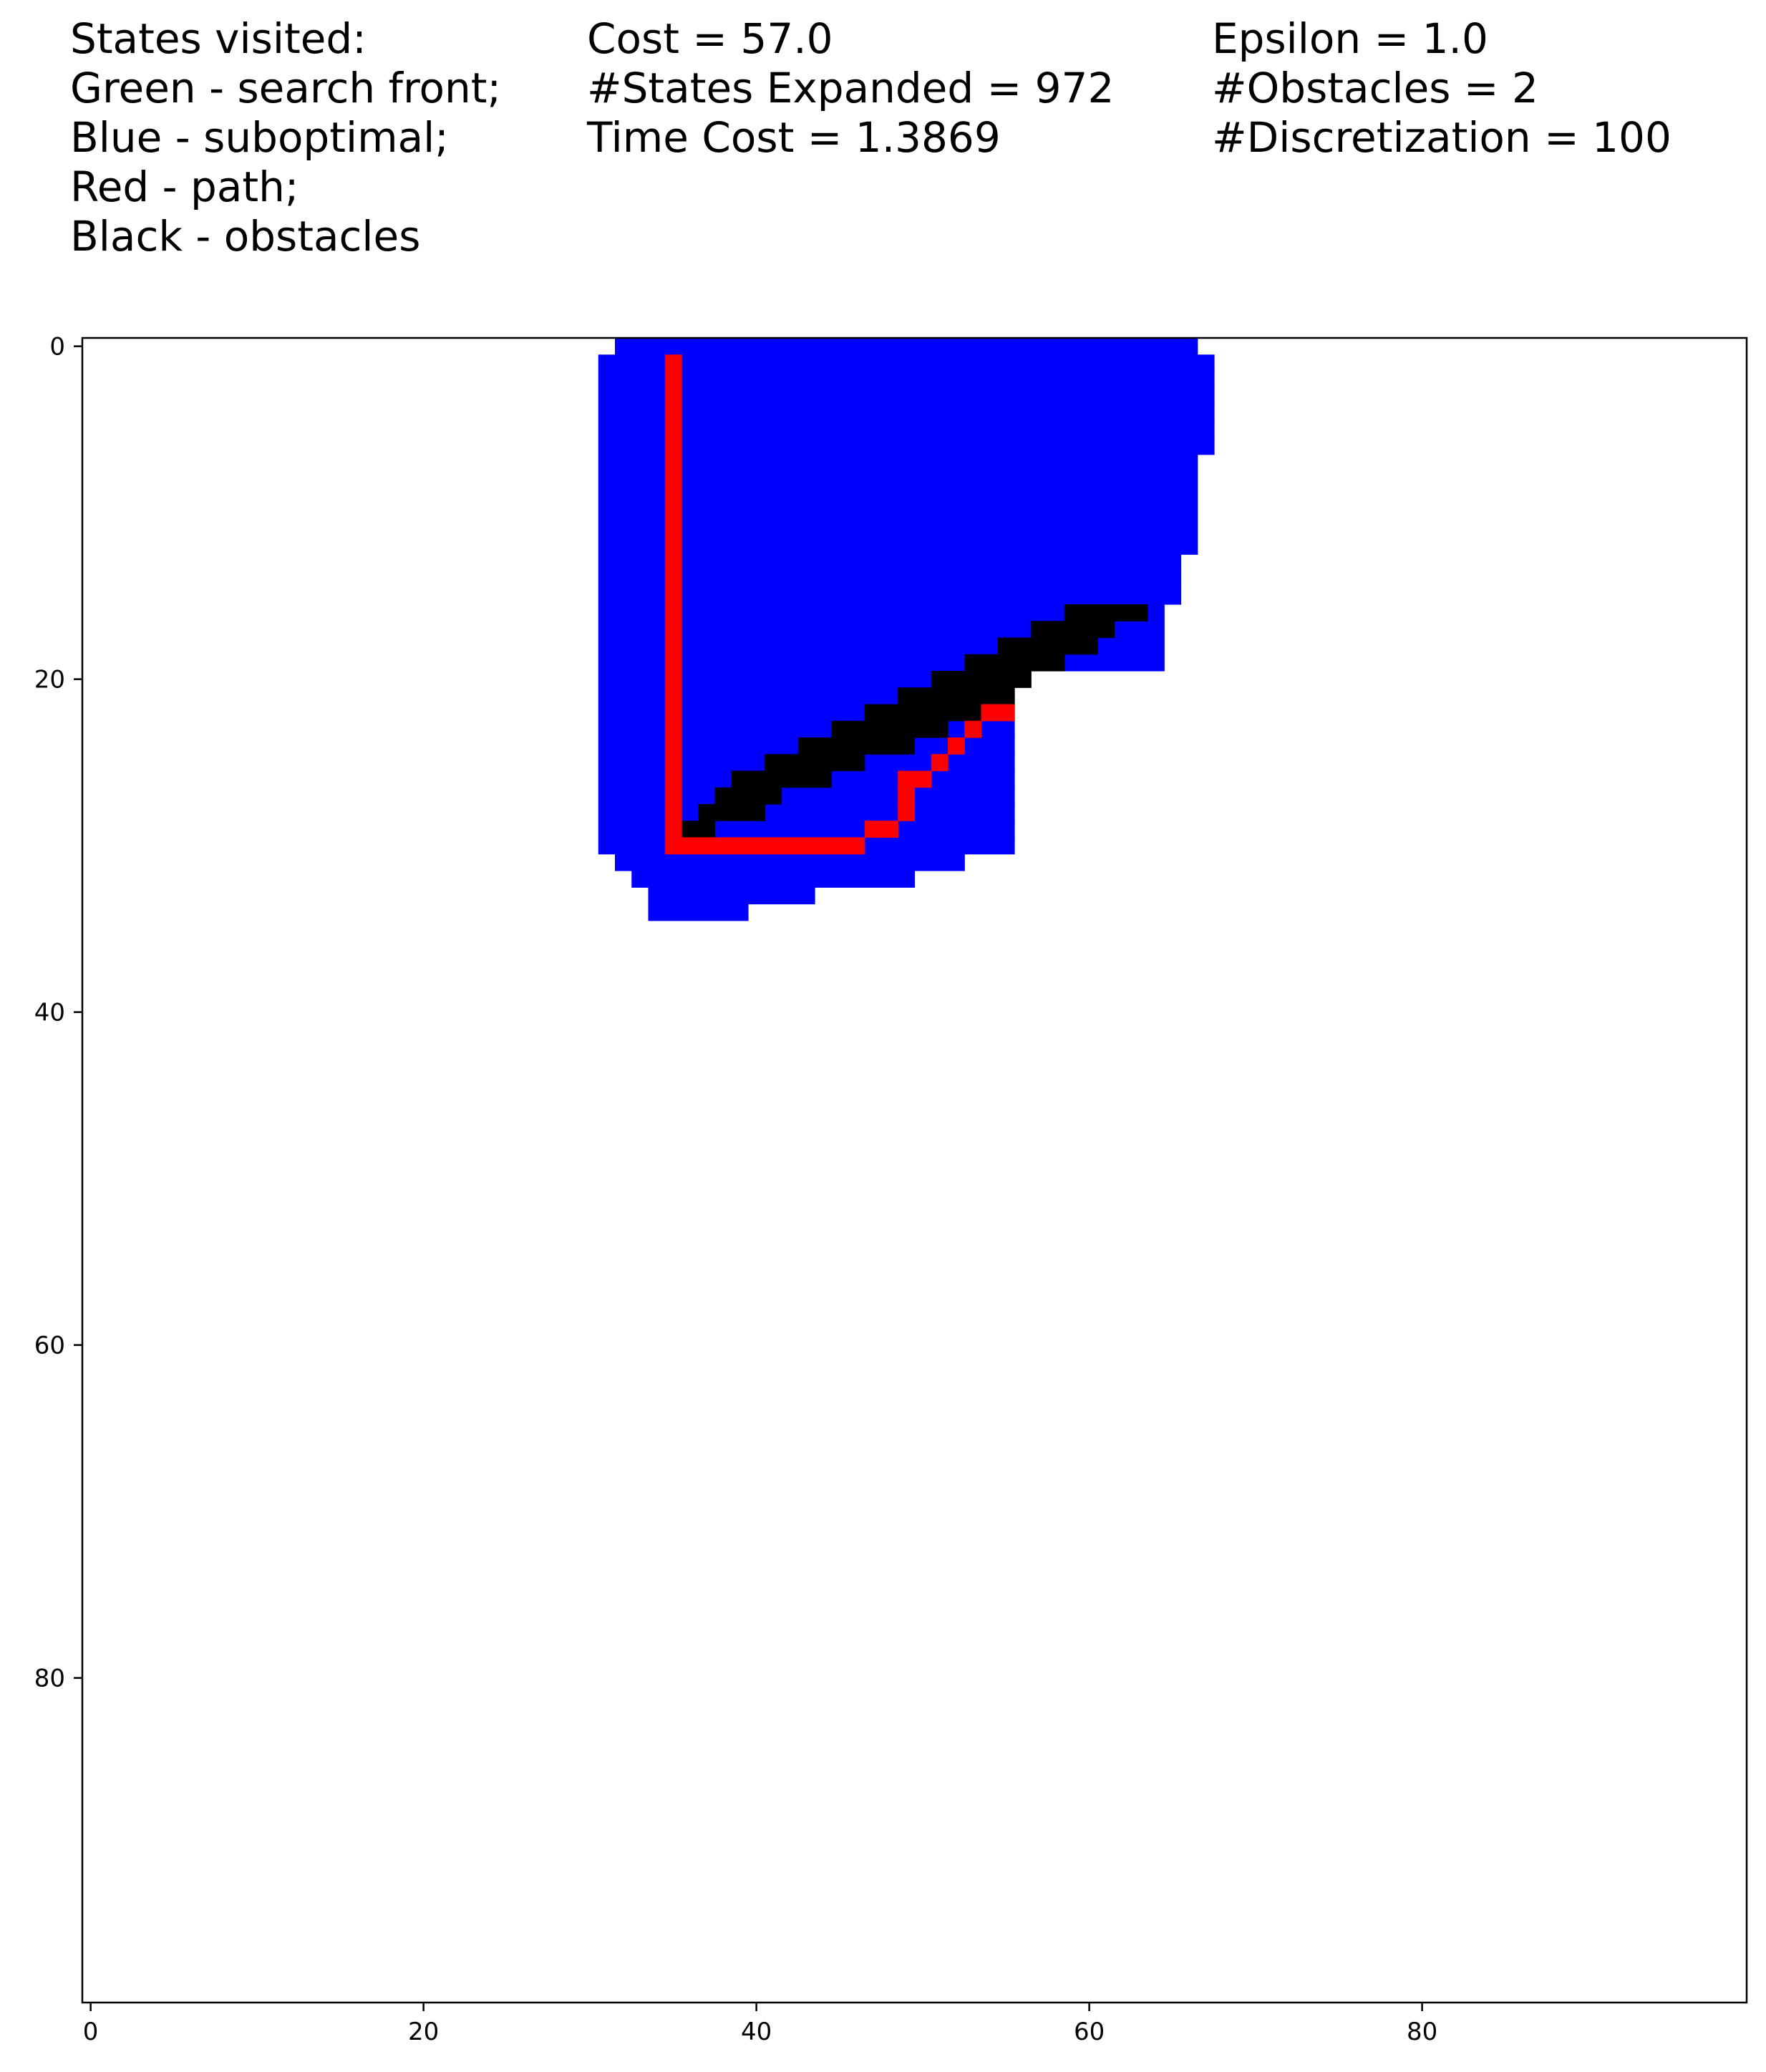  What do you see at coordinates (57, 347) in the screenshot?
I see `y-tick-label-0: 0` at bounding box center [57, 347].